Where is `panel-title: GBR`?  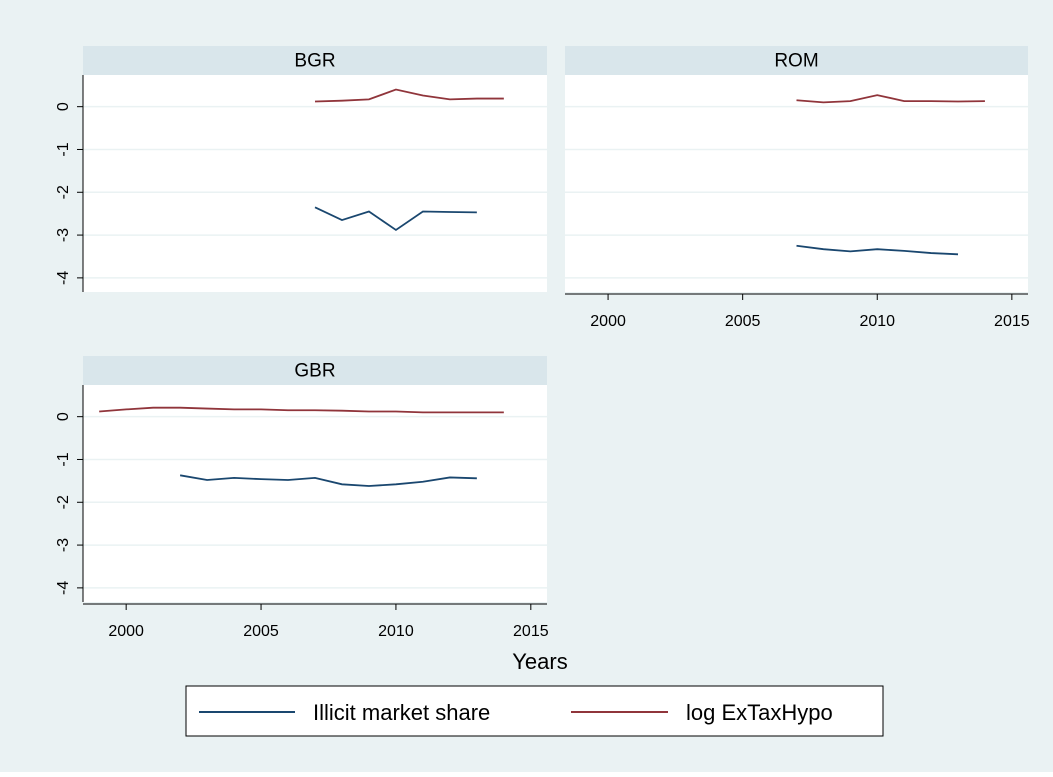 panel-title: GBR is located at coordinates (314, 371).